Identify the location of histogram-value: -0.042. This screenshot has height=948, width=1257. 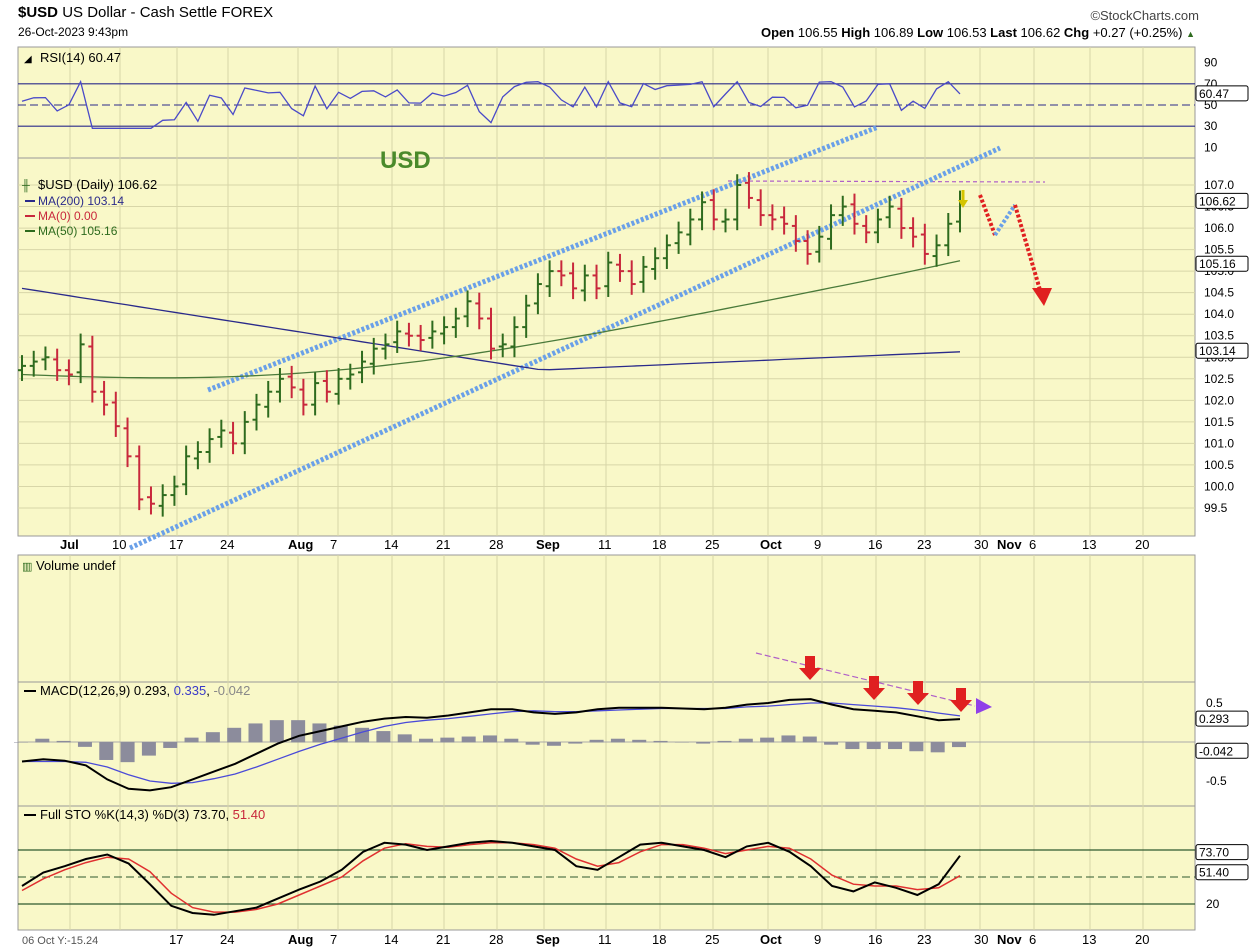
(231, 690).